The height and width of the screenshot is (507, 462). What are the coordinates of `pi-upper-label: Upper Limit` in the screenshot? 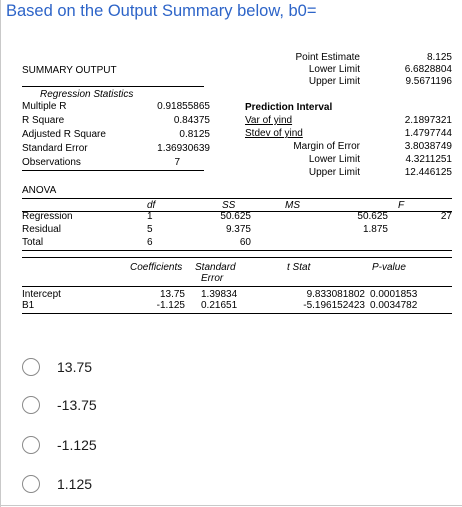 It's located at (334, 172).